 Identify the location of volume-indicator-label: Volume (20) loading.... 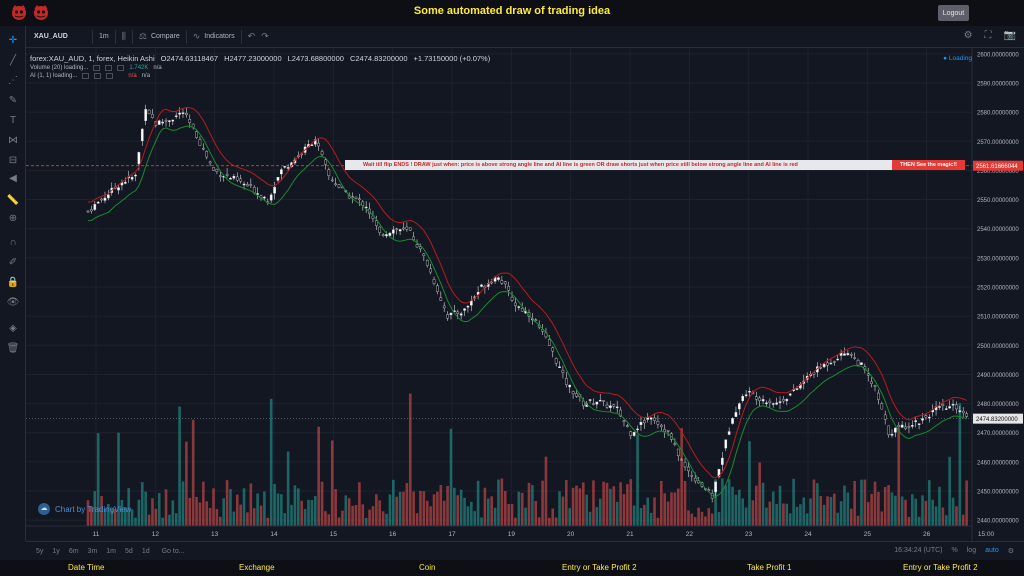
(59, 68).